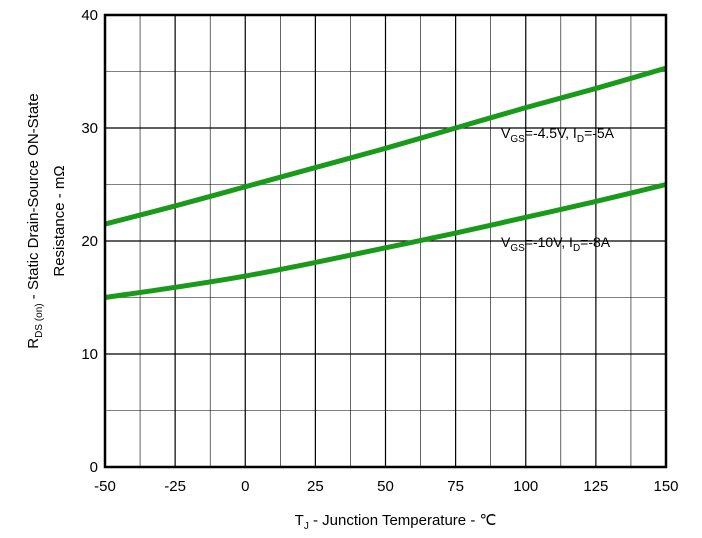 The width and height of the screenshot is (702, 538). What do you see at coordinates (89, 241) in the screenshot?
I see `y-tick-label: 20` at bounding box center [89, 241].